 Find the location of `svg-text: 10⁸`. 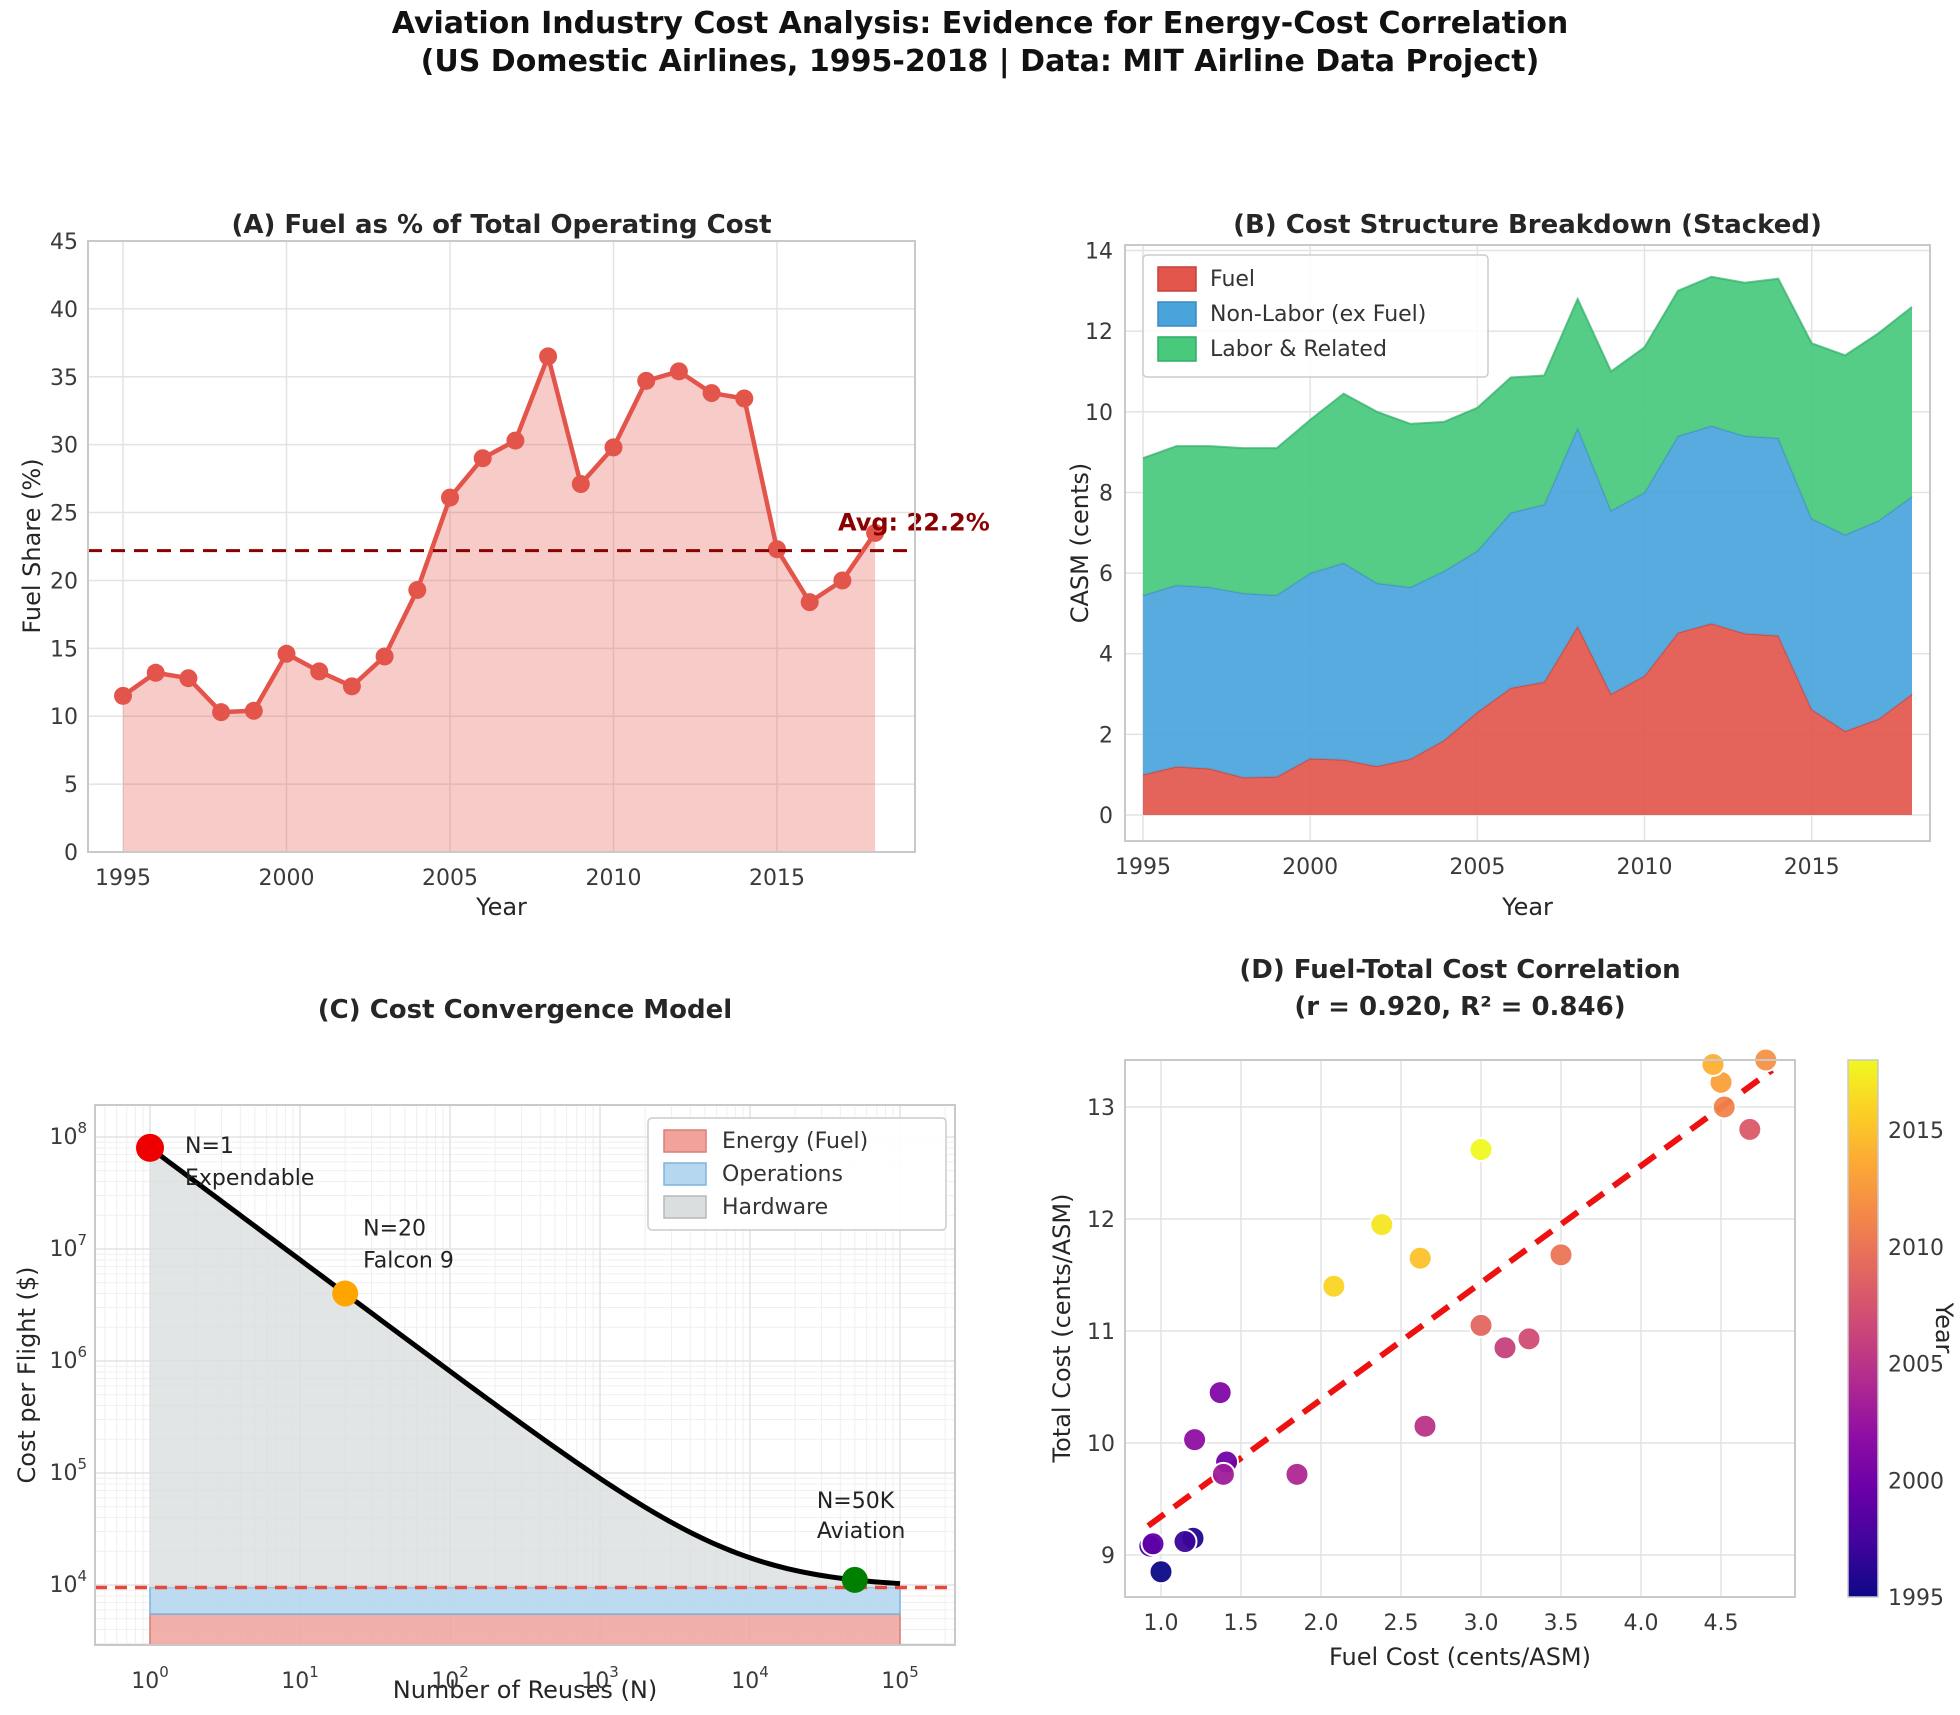

svg-text: 10⁸ is located at coordinates (68, 1134).